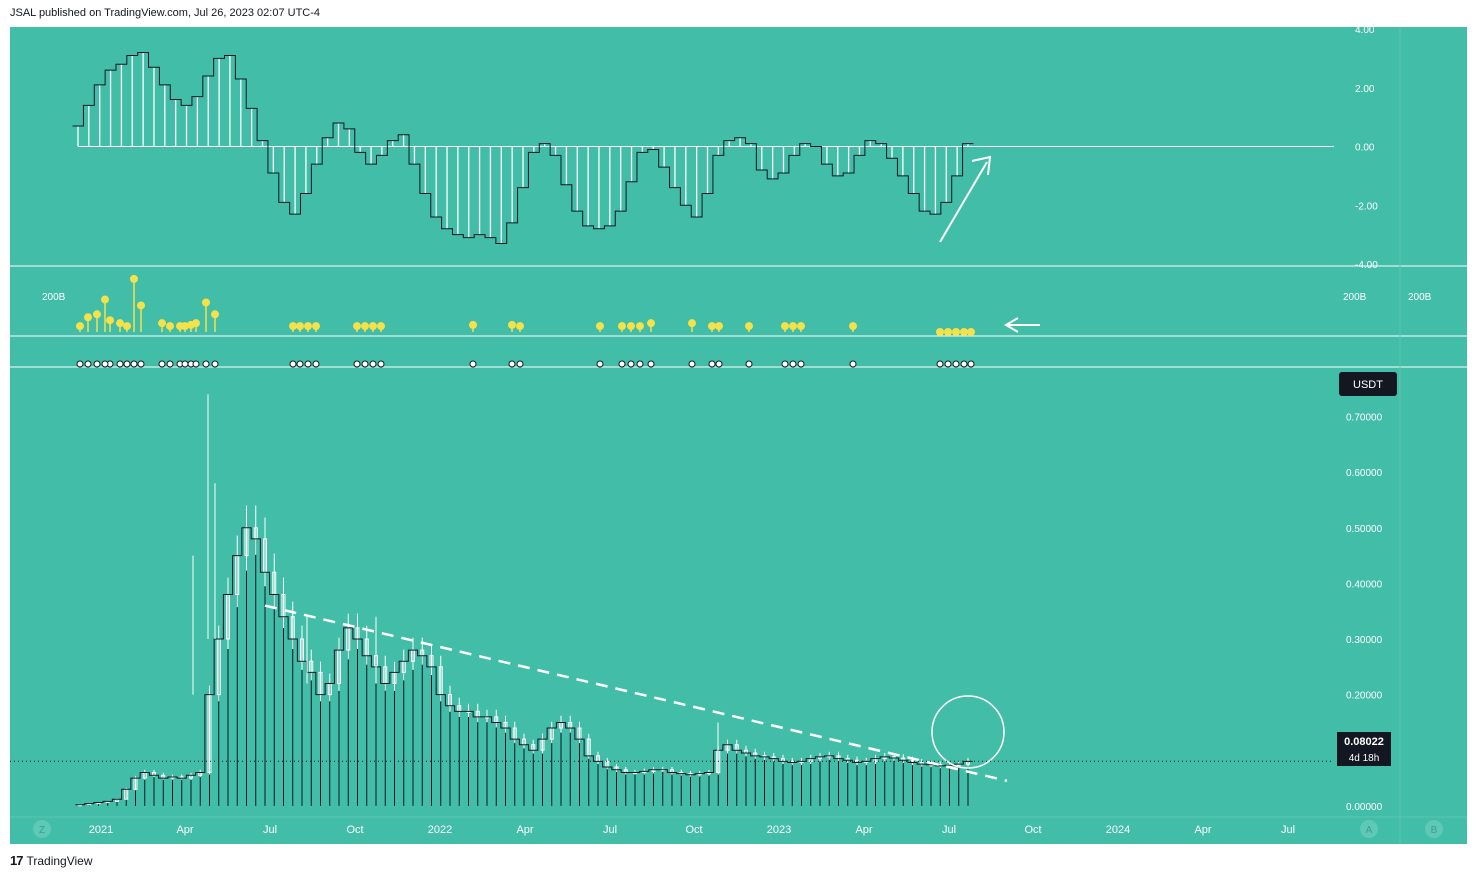 The width and height of the screenshot is (1477, 879). I want to click on oscillator-tick-label: -2.00, so click(1366, 206).